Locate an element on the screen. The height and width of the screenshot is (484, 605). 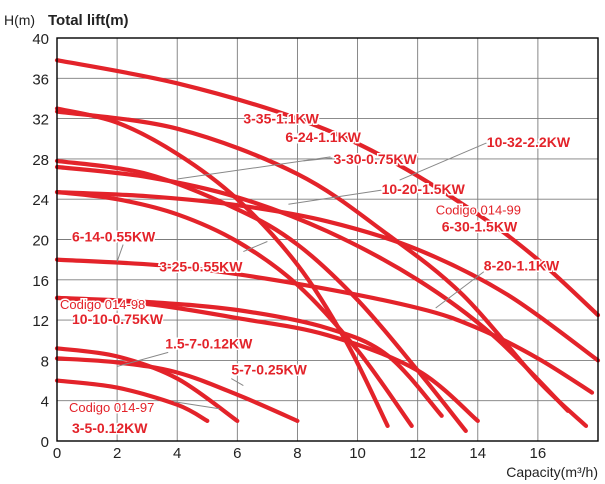
y-tick-label: 32 is located at coordinates (40, 120).